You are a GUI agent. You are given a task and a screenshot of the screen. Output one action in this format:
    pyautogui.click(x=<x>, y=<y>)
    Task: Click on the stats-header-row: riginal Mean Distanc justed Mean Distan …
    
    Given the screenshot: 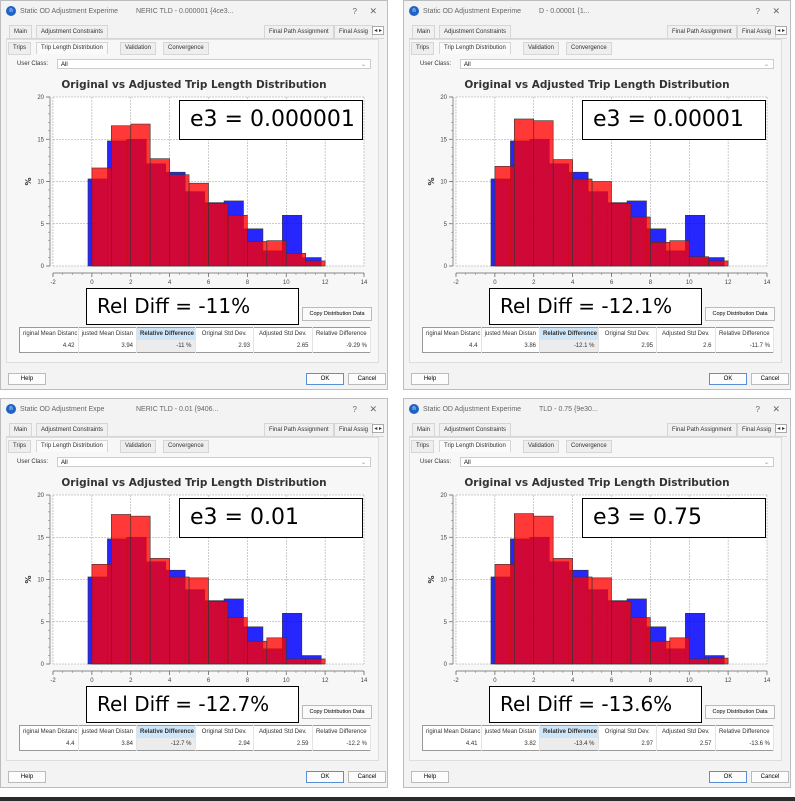 What is the action you would take?
    pyautogui.click(x=195, y=333)
    